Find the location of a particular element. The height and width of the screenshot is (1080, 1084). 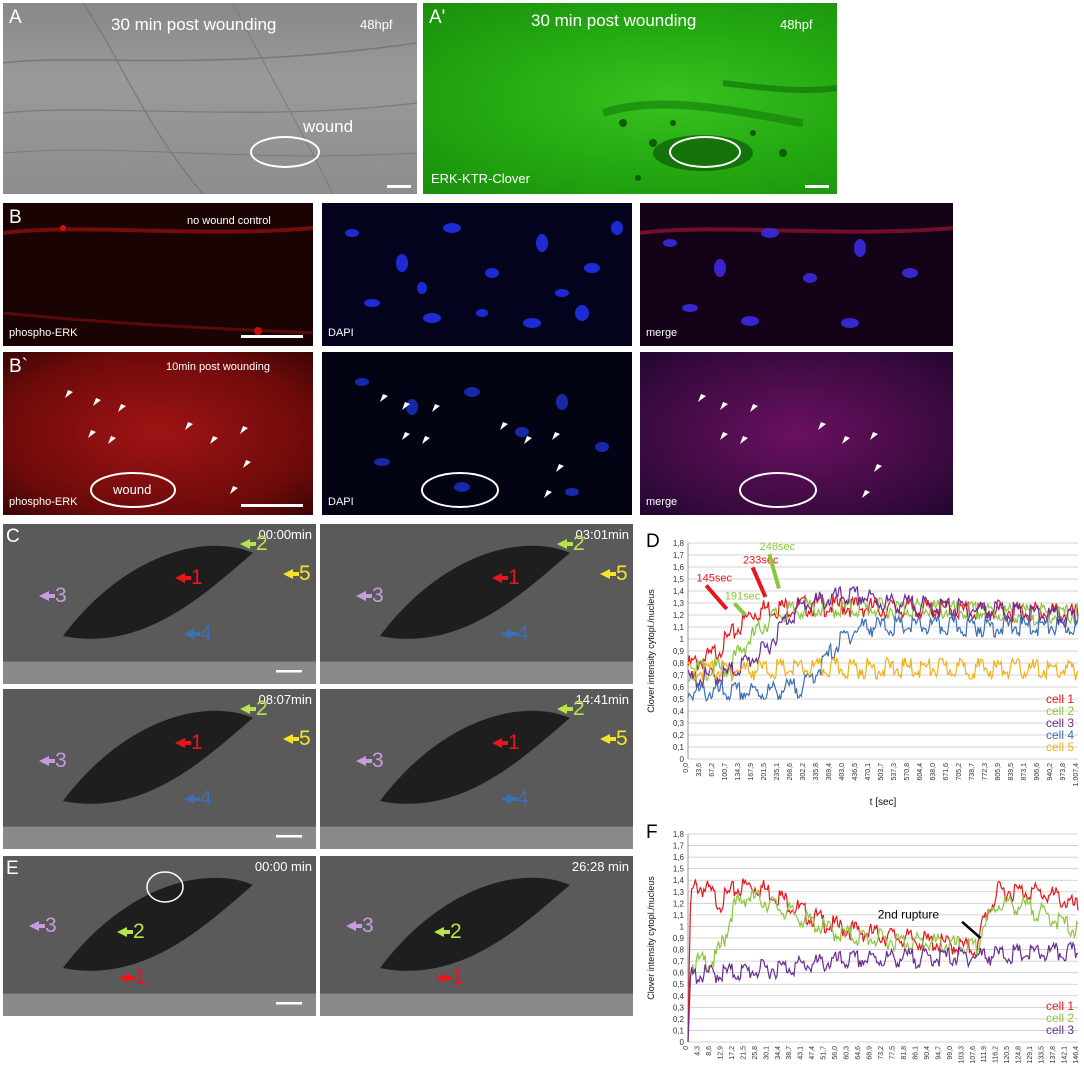

legend-entry: cell 1 is located at coordinates (1060, 699).